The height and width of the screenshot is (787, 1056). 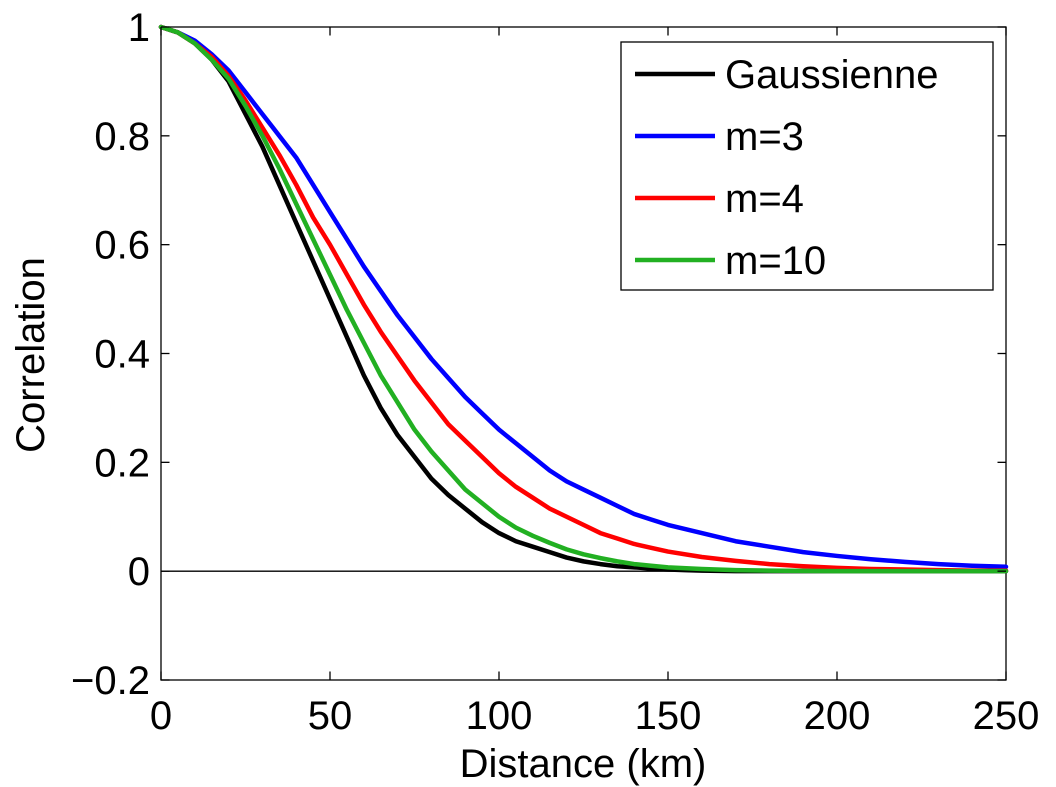 What do you see at coordinates (583, 764) in the screenshot?
I see `x-axis-label: Distance (km)` at bounding box center [583, 764].